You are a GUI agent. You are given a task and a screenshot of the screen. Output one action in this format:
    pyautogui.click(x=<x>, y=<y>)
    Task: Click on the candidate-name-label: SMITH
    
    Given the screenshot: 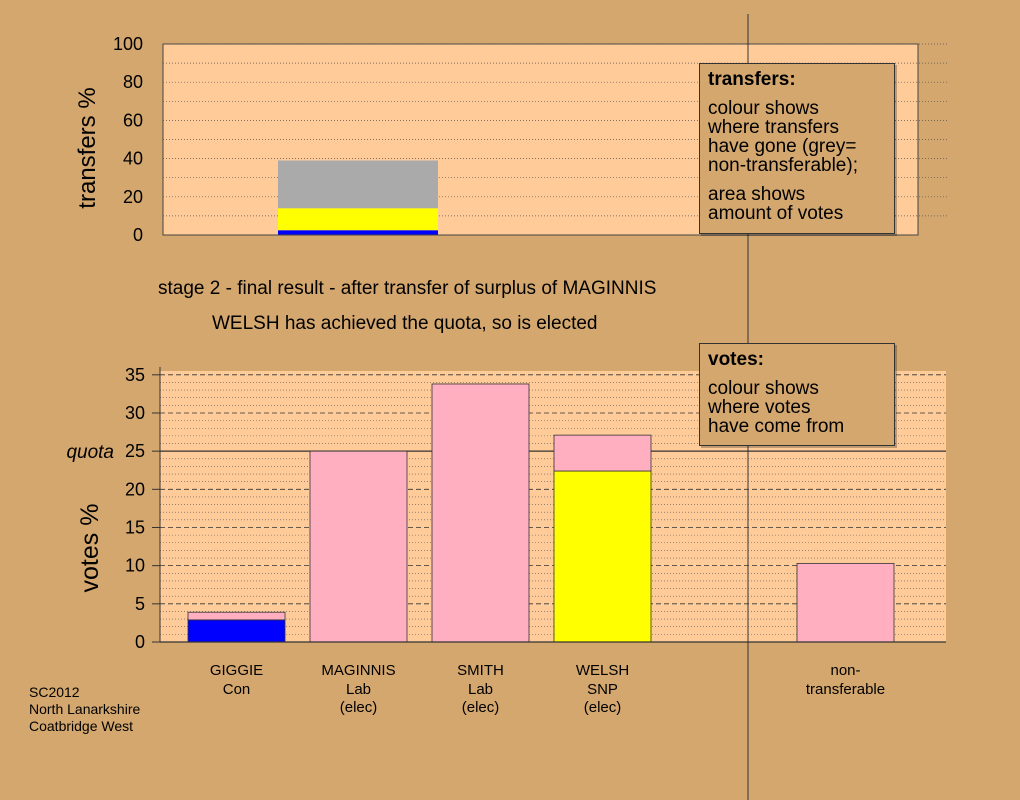 What is the action you would take?
    pyautogui.click(x=480, y=670)
    